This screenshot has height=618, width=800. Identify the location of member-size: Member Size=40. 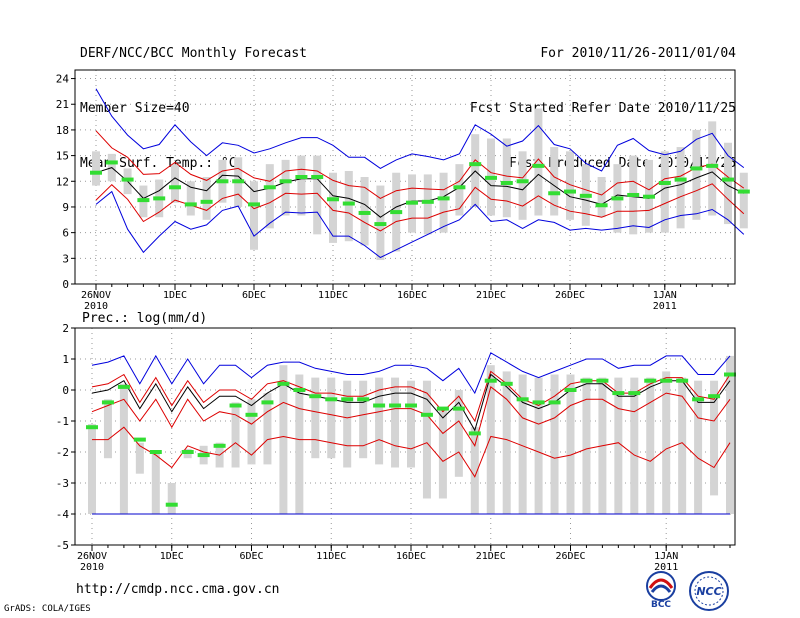
(135, 108).